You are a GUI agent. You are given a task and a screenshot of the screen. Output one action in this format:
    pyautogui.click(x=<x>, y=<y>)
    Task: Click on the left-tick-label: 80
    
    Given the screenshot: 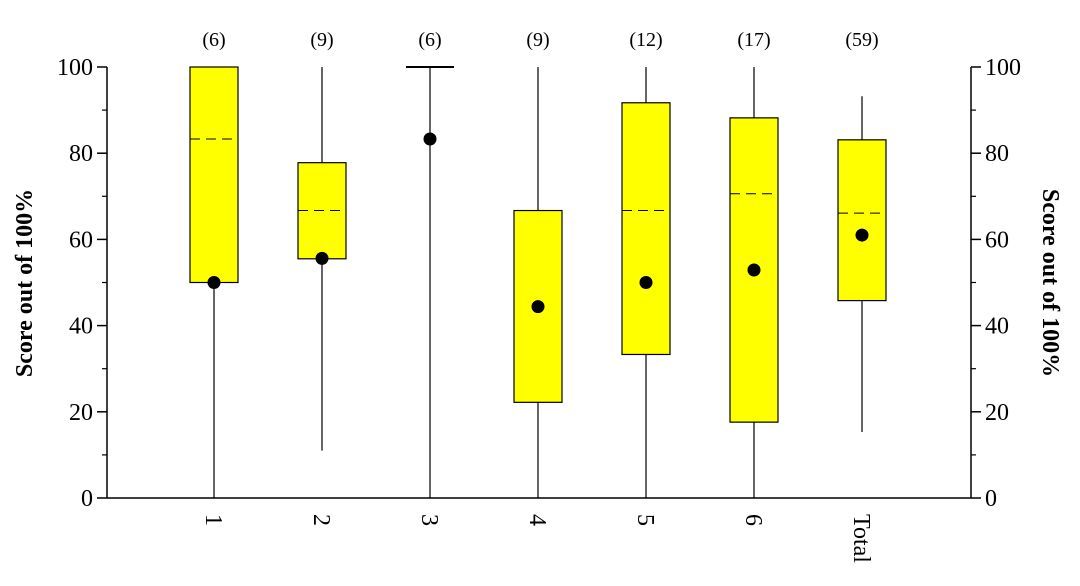 What is the action you would take?
    pyautogui.click(x=81, y=154)
    